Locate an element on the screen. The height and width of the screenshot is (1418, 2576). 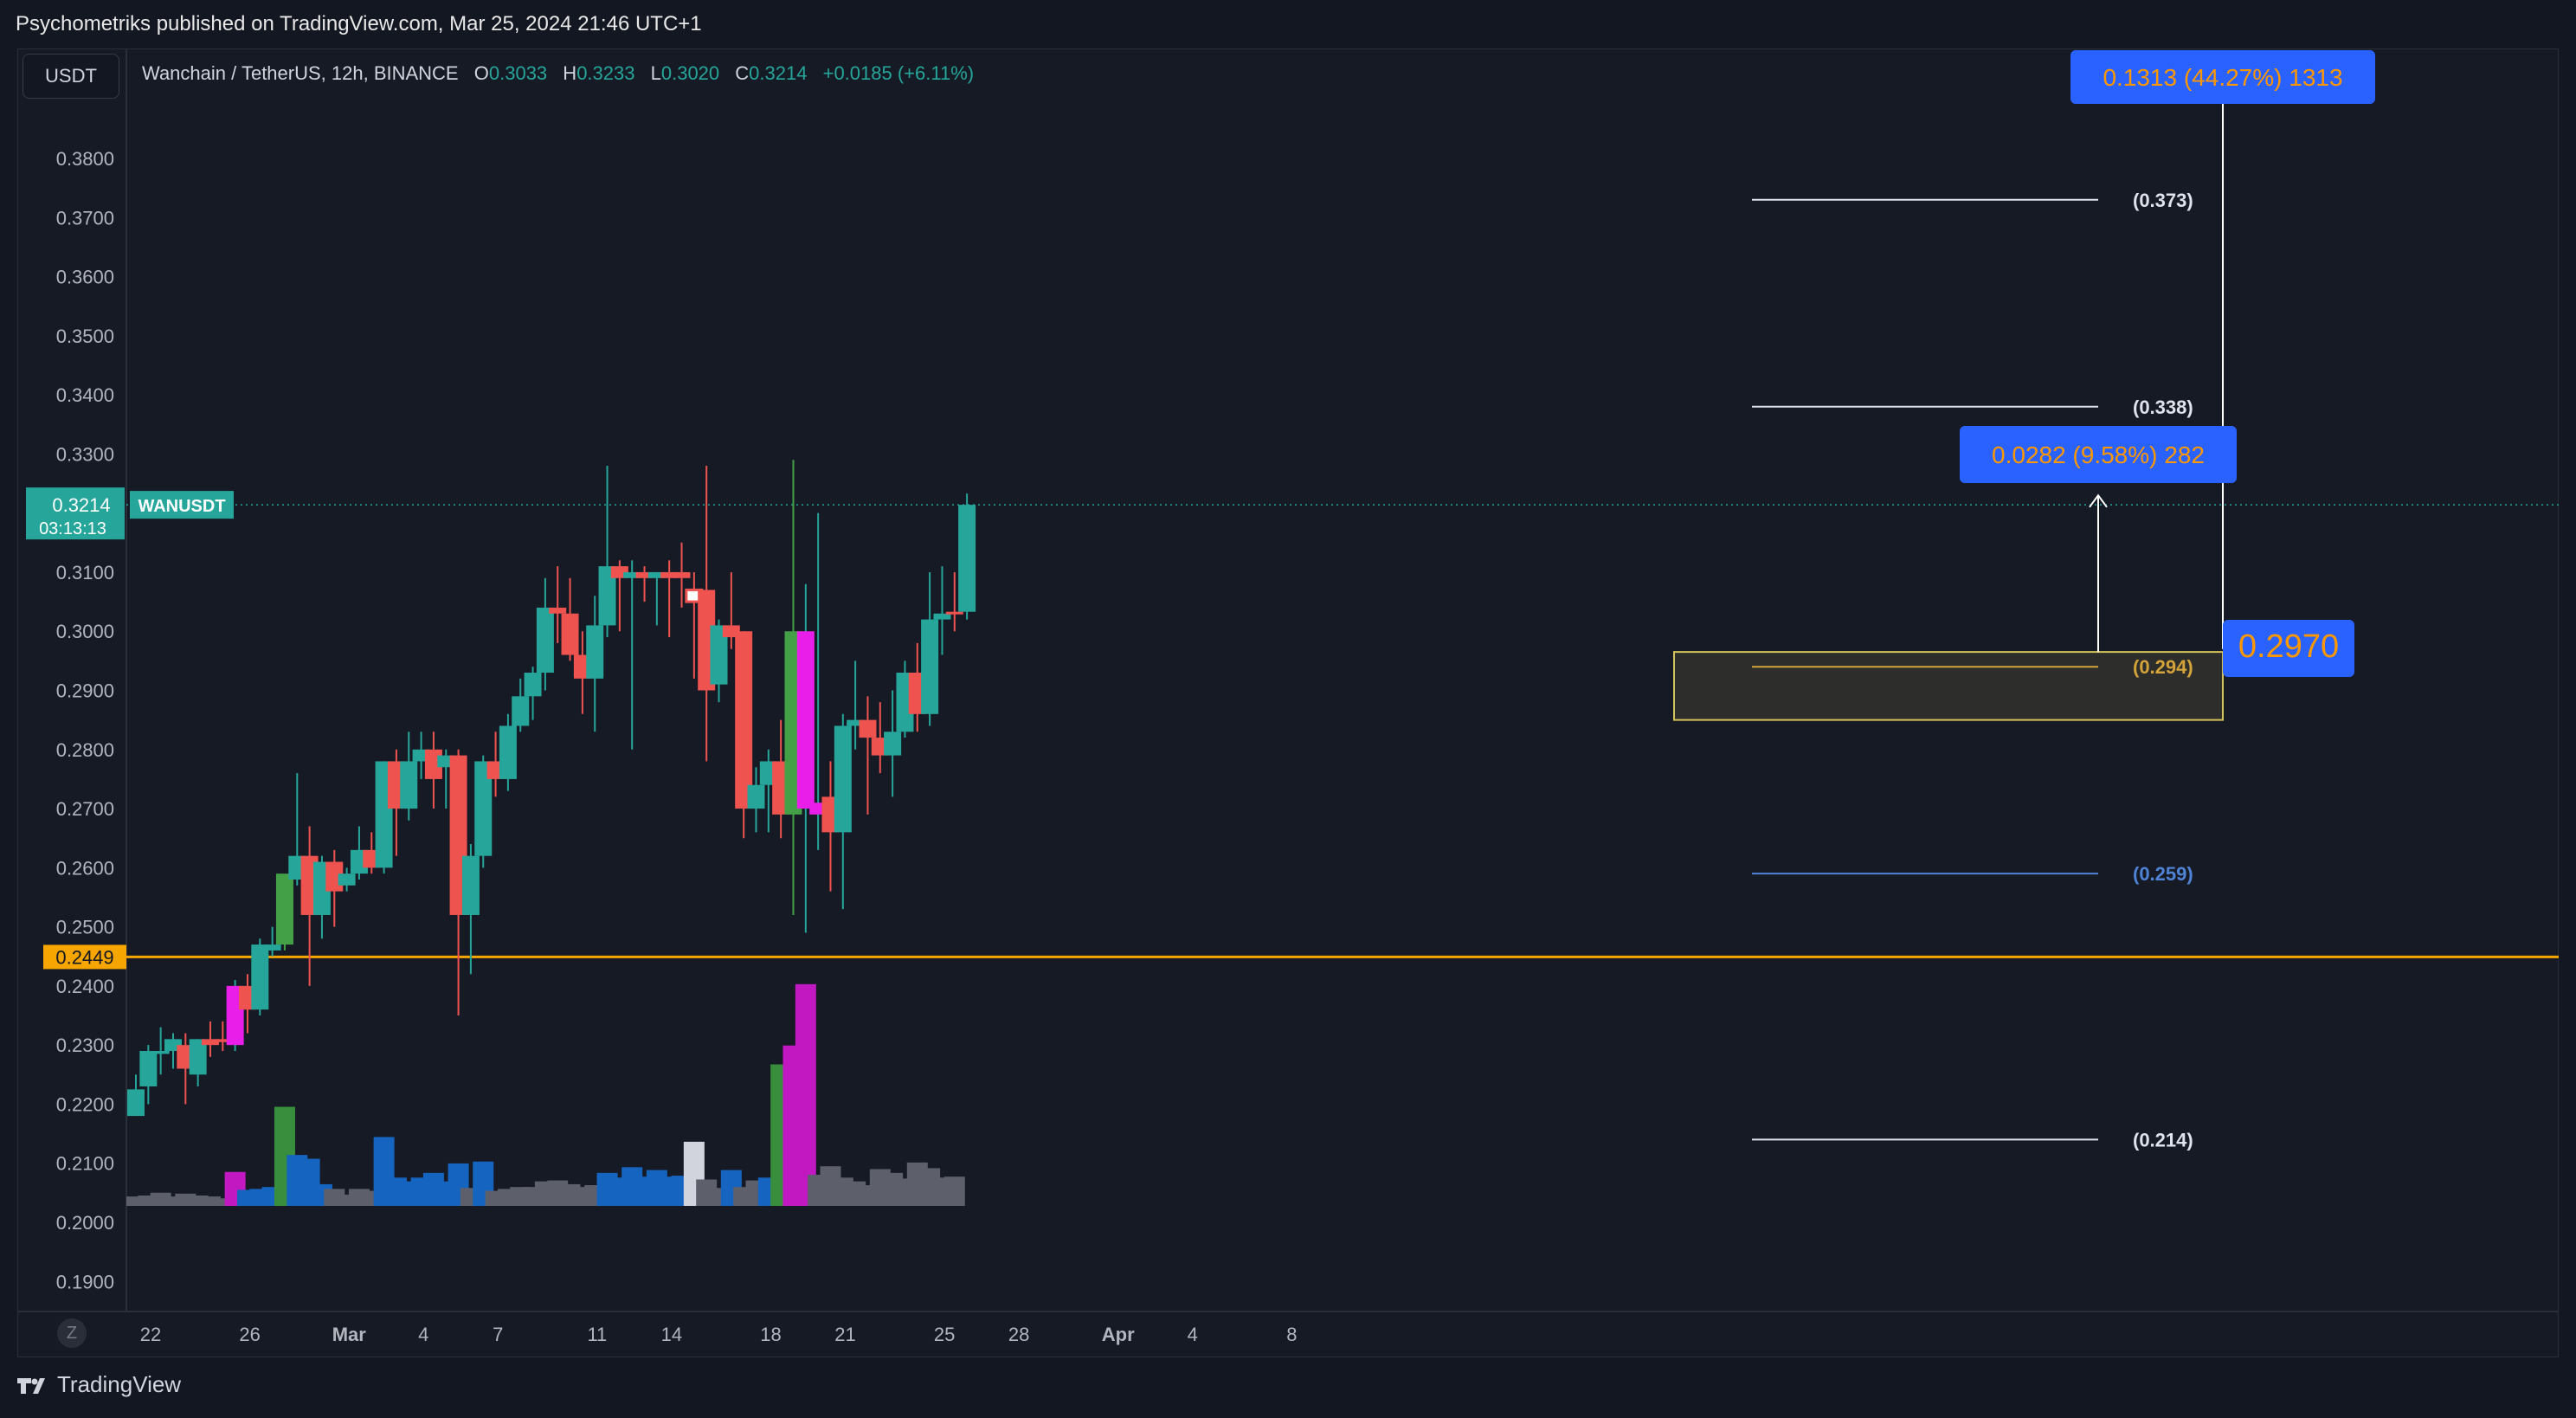
price-tick-label: 0.2300 is located at coordinates (85, 1045).